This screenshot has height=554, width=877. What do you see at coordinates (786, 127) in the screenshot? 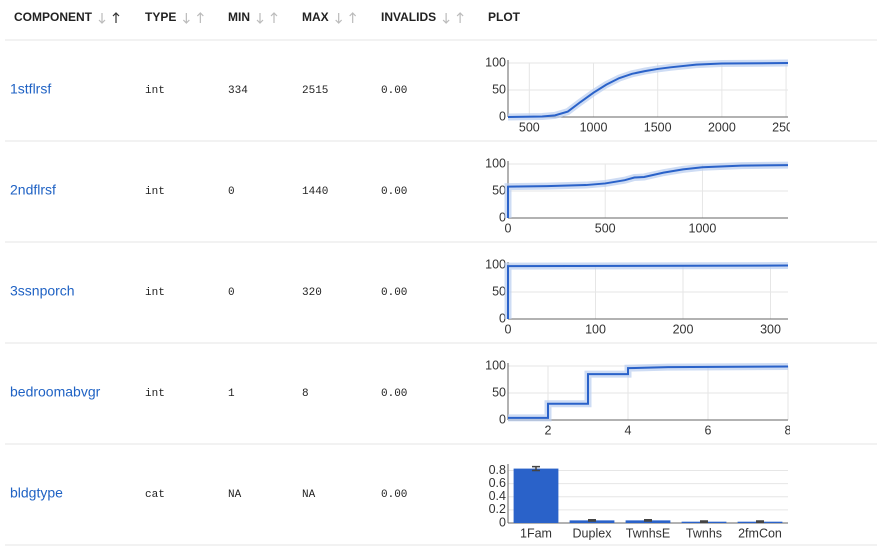
I see `x-tick-label: 2500` at bounding box center [786, 127].